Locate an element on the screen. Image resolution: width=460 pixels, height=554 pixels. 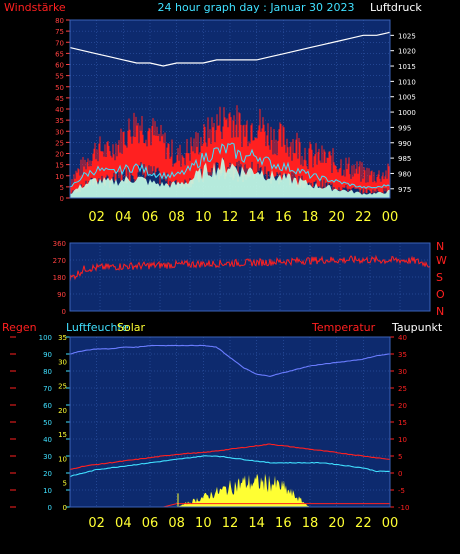
tick-label-left: 75 is located at coordinates (59, 32).